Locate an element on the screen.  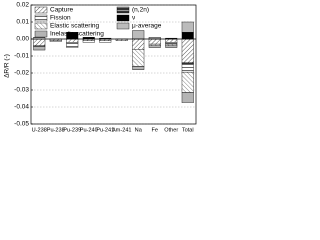
y-tick-label: -0.04 is located at coordinates (21, 107).